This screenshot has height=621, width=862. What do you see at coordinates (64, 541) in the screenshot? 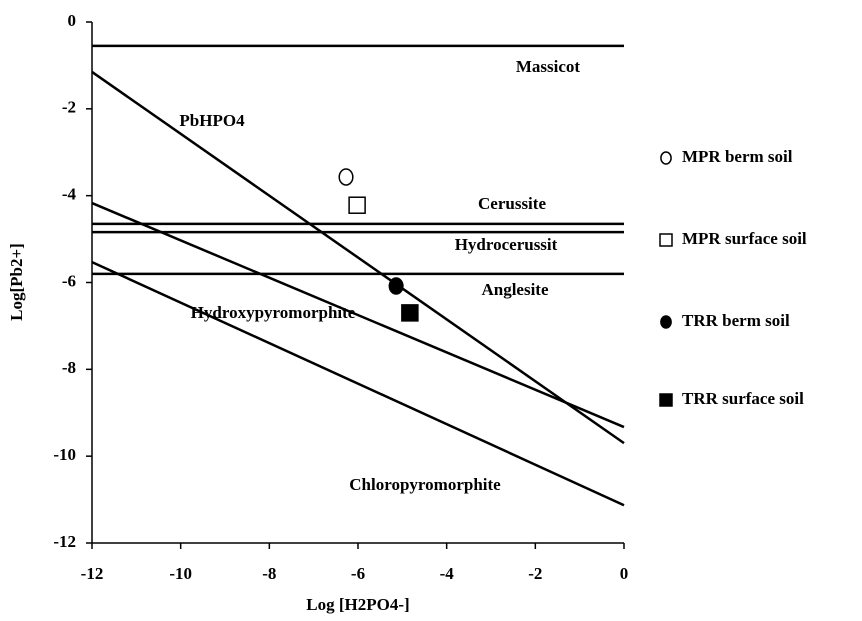
I see `y-tick-label: -12` at bounding box center [64, 541].